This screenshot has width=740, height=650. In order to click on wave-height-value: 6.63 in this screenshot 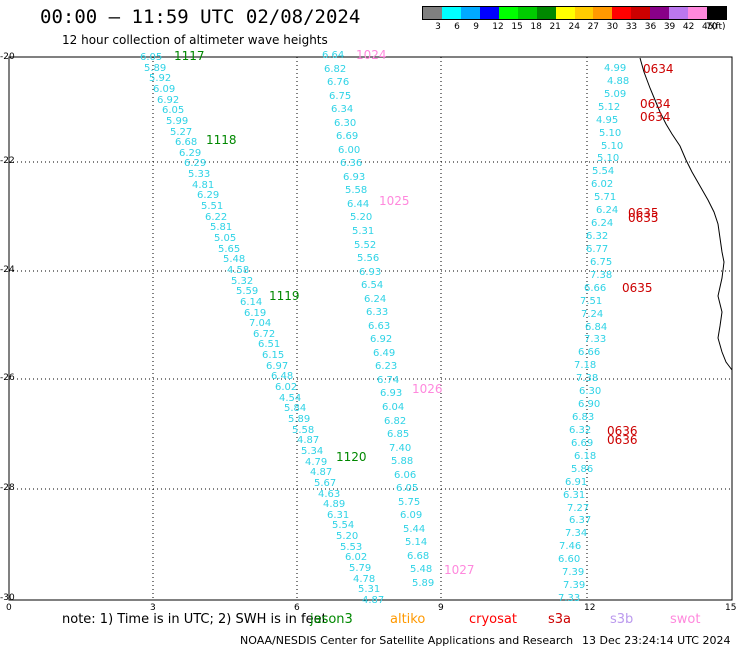, I will do `click(379, 326)`.